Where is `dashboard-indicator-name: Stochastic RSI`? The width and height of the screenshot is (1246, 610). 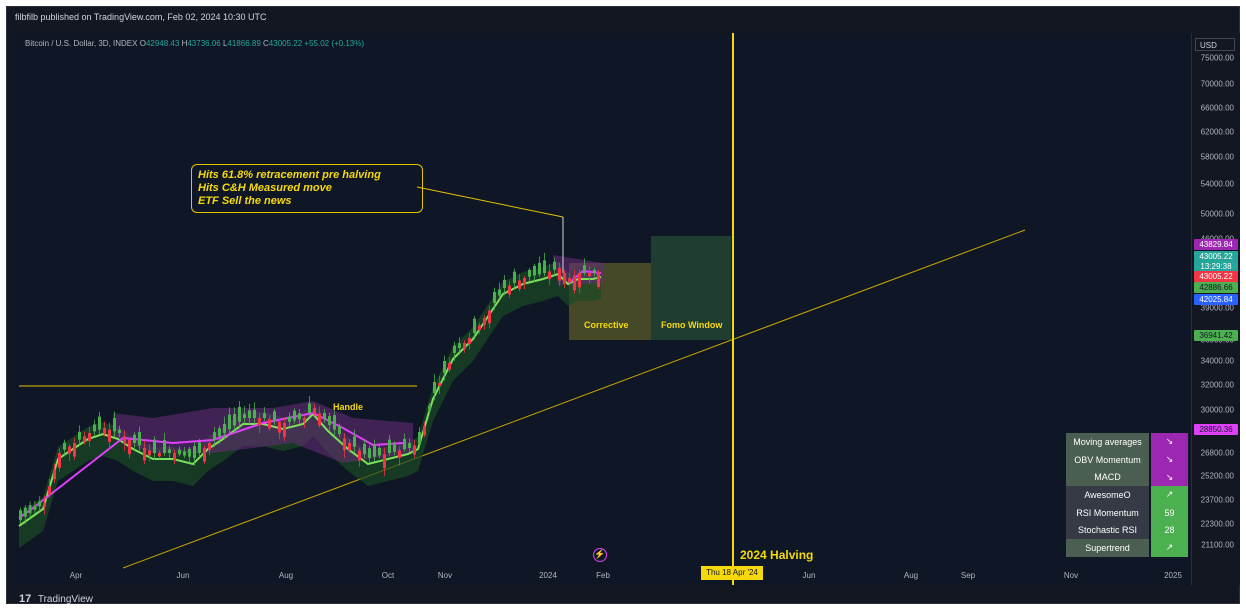 dashboard-indicator-name: Stochastic RSI is located at coordinates (1107, 530).